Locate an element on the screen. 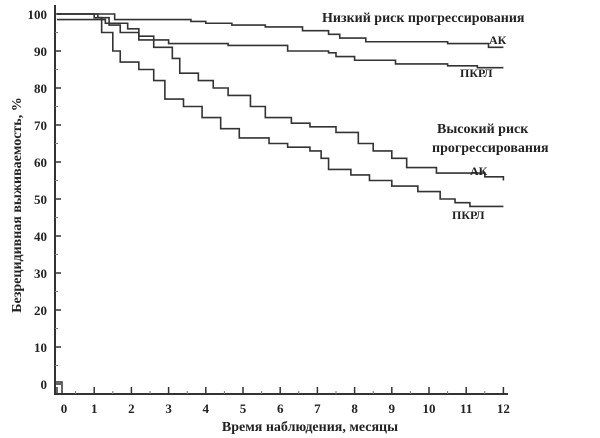 The width and height of the screenshot is (600, 438). y-tick-label: 30 is located at coordinates (40, 273).